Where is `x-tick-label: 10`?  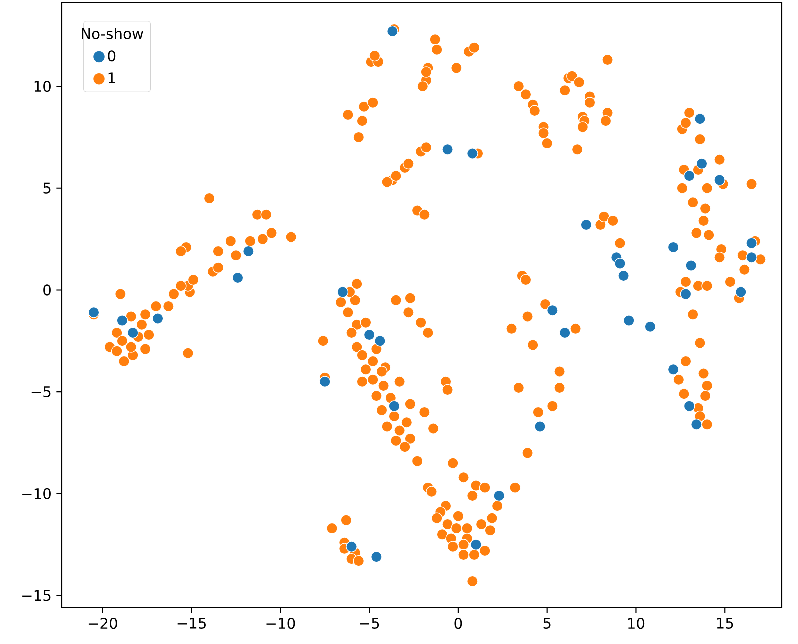
x-tick-label: 10 is located at coordinates (636, 624).